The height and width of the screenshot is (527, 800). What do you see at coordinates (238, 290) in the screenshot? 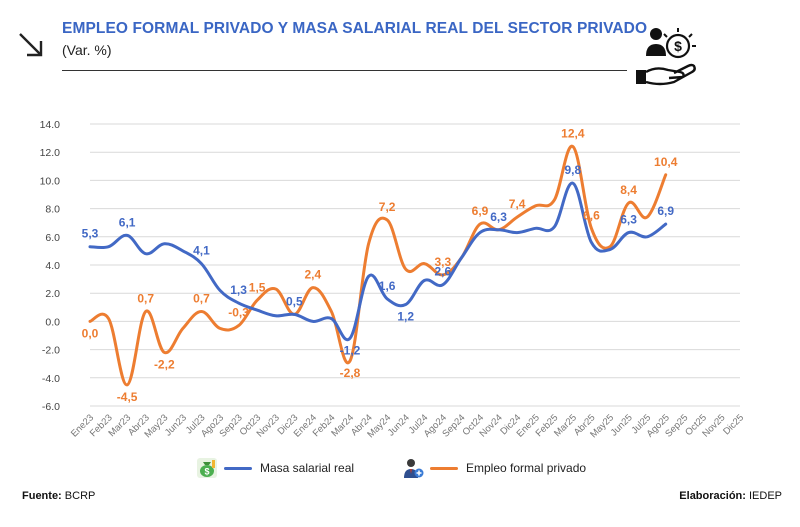
I see `data-label: 1,3` at bounding box center [238, 290].